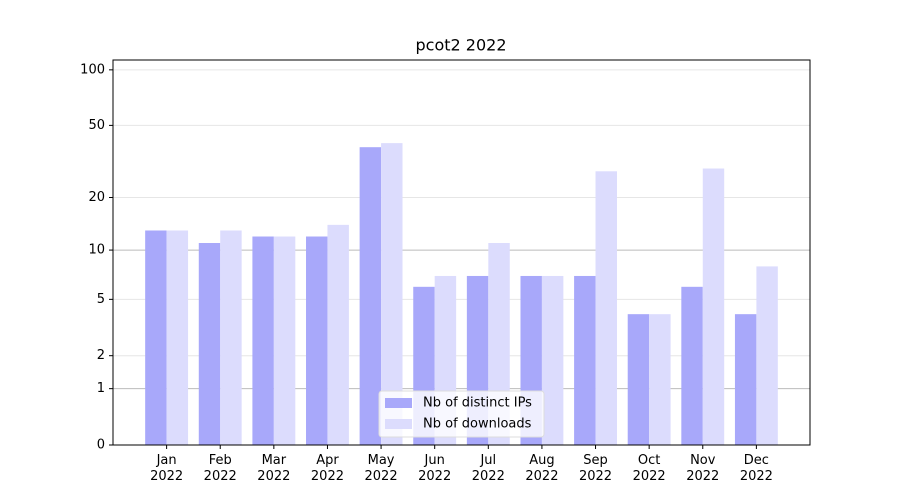 The height and width of the screenshot is (500, 900). Describe the element at coordinates (101, 299) in the screenshot. I see `y-tick-label: 5` at that location.